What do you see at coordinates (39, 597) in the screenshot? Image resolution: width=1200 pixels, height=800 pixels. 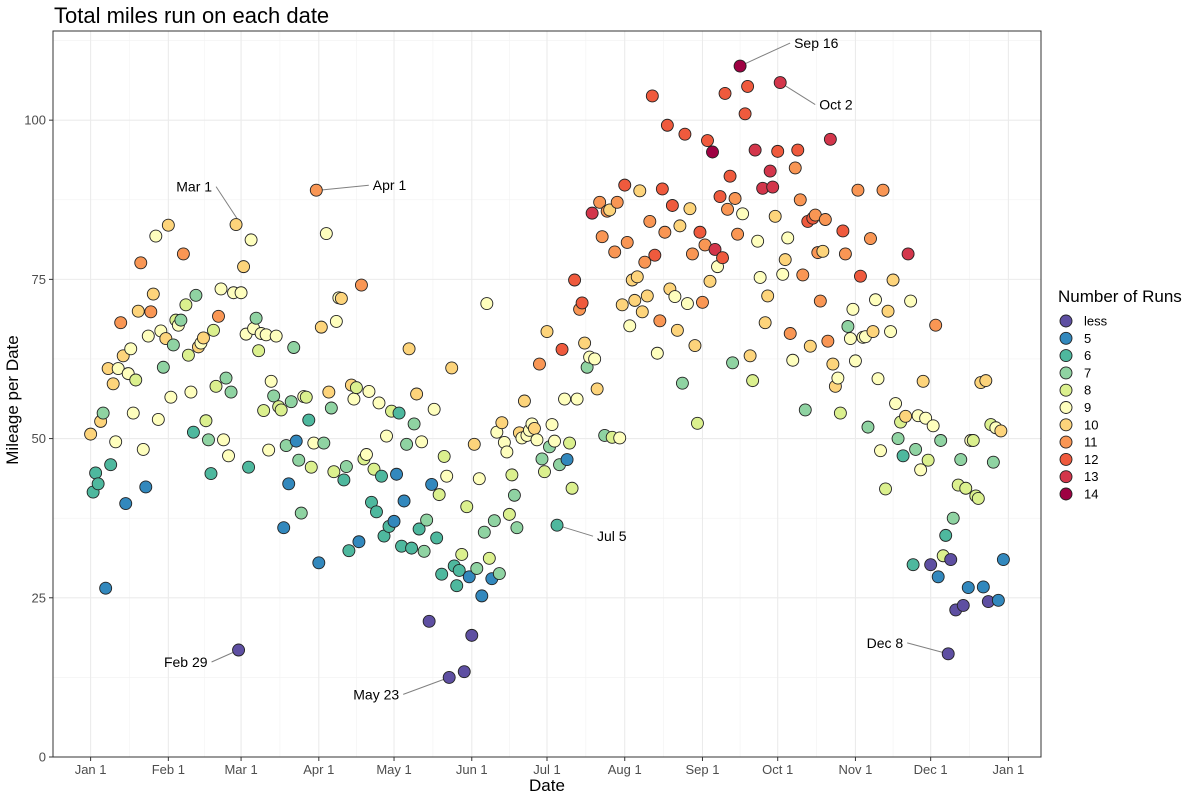 I see `y-tick-label: 25` at bounding box center [39, 597].